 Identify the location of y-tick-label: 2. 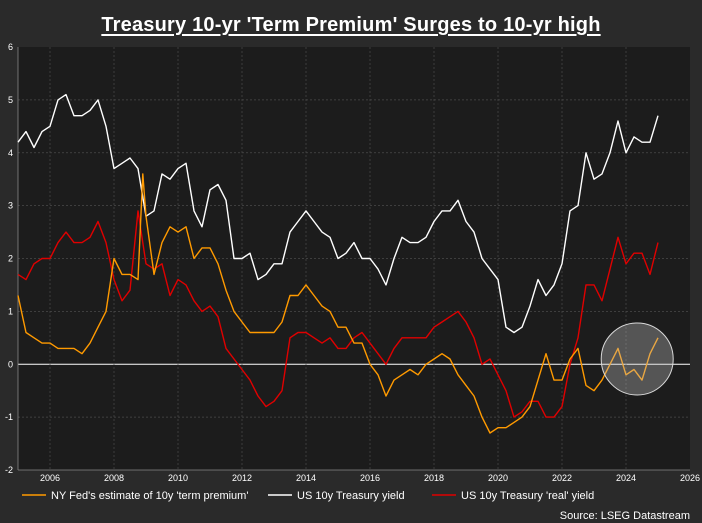
(10, 259).